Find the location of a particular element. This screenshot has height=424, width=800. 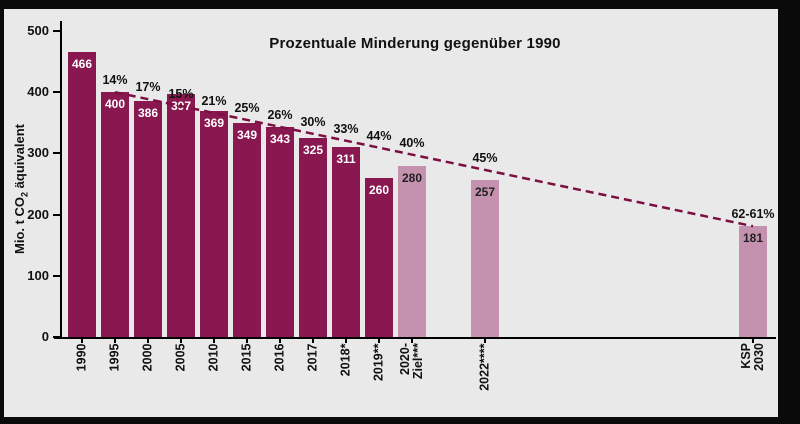

bar-pct-label: 45% is located at coordinates (485, 157).